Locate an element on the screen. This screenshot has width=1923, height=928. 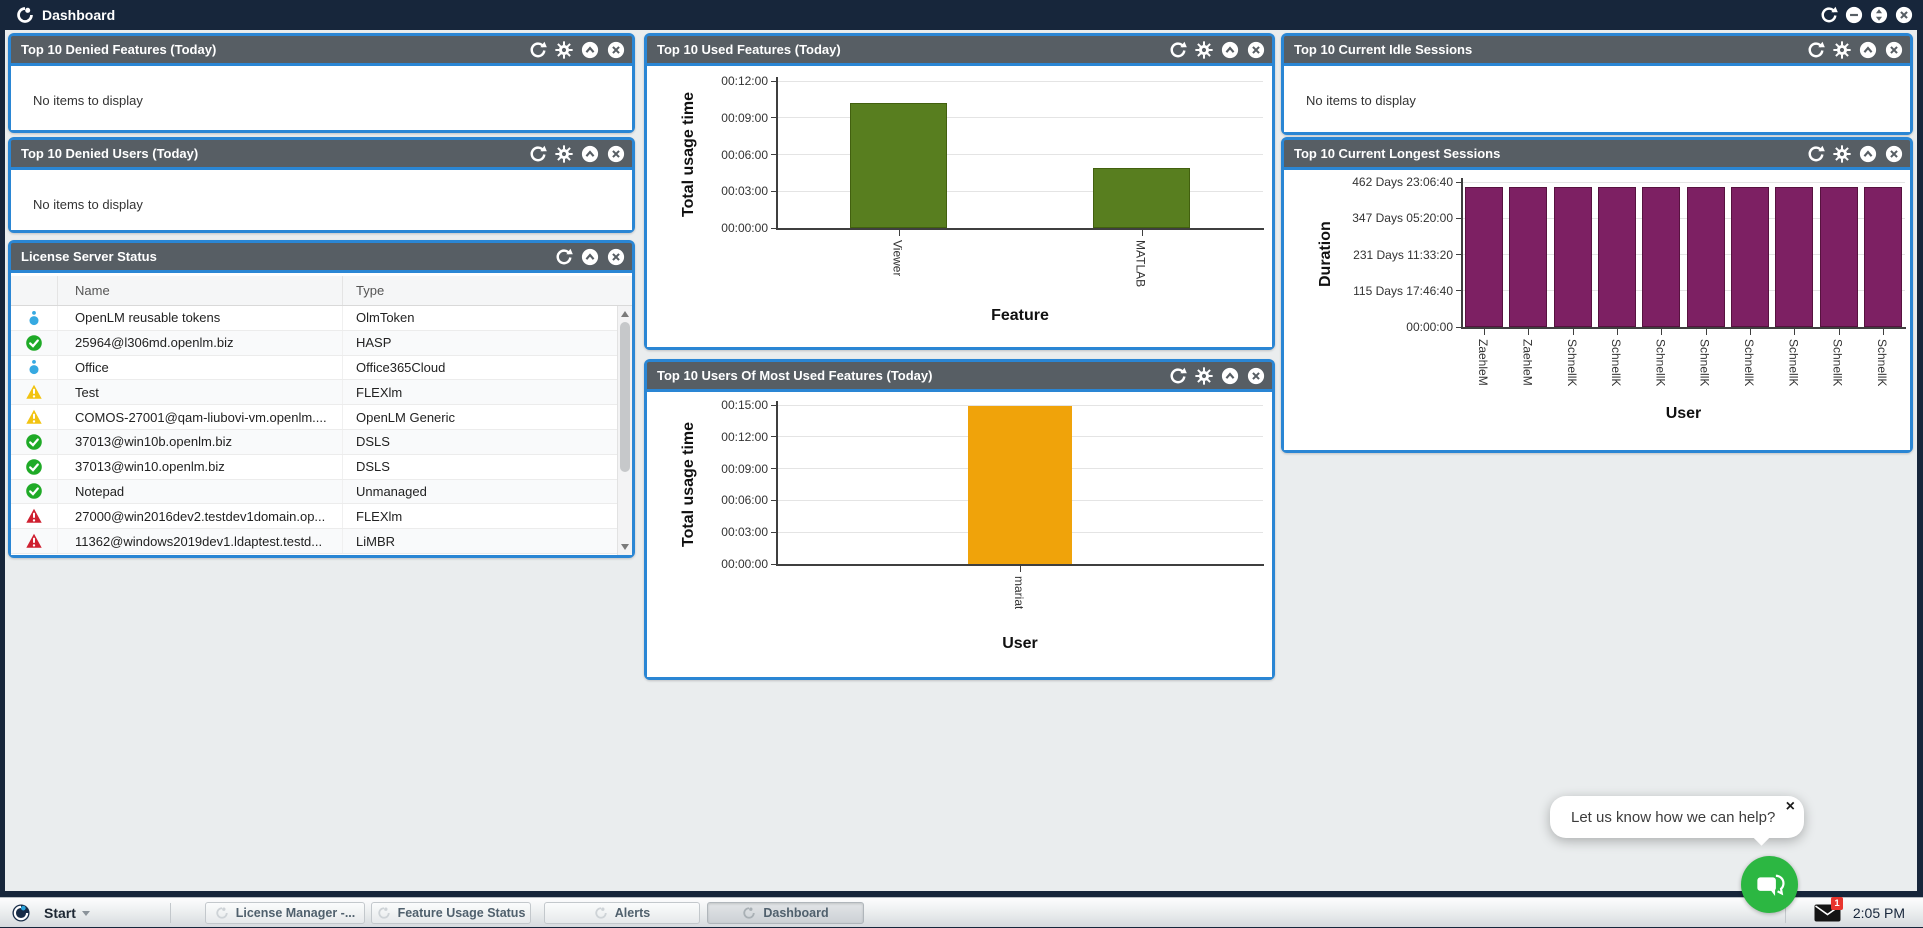
chat-launcher-button is located at coordinates (1769, 884).